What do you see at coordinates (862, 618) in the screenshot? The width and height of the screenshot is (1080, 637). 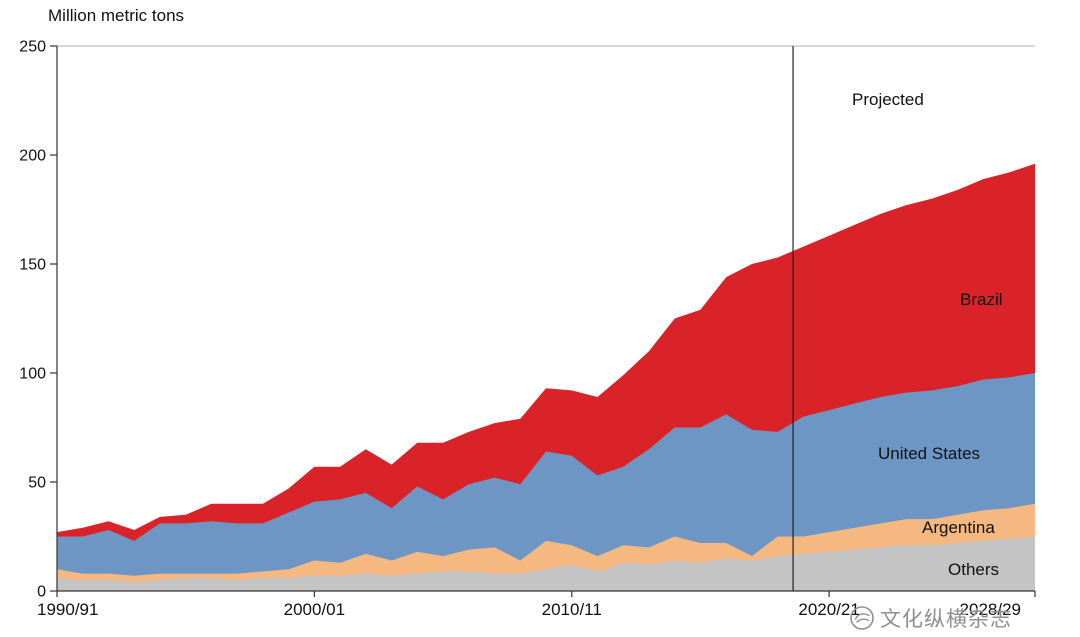 I see `watermark-logo-icon` at bounding box center [862, 618].